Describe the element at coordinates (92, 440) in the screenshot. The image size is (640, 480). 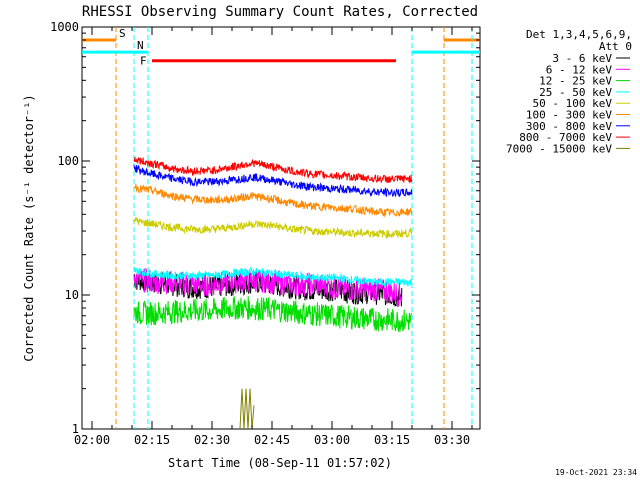
I see `x-tick-label: 02:00` at that location.